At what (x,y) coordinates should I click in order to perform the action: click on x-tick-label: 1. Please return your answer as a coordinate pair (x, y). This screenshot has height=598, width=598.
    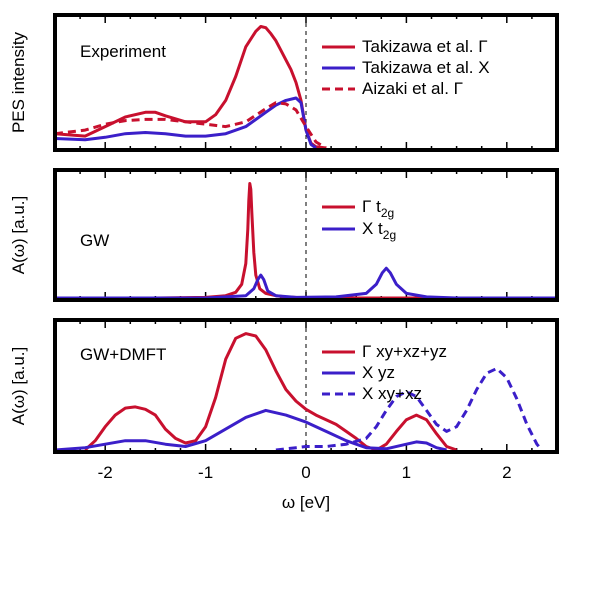
    Looking at the image, I should click on (406, 472).